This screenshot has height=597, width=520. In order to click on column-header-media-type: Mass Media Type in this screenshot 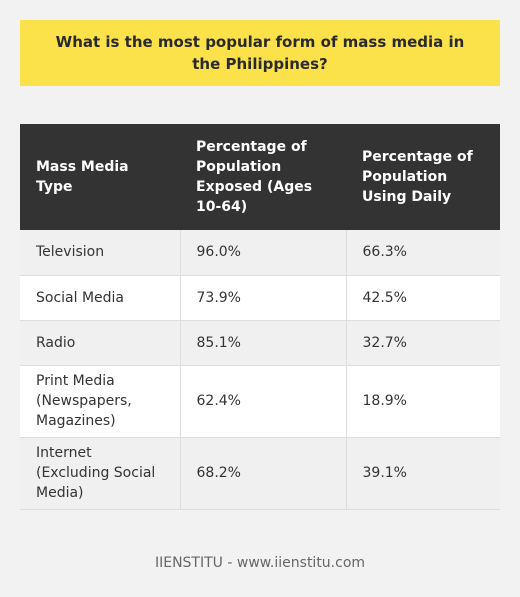, I will do `click(82, 177)`.